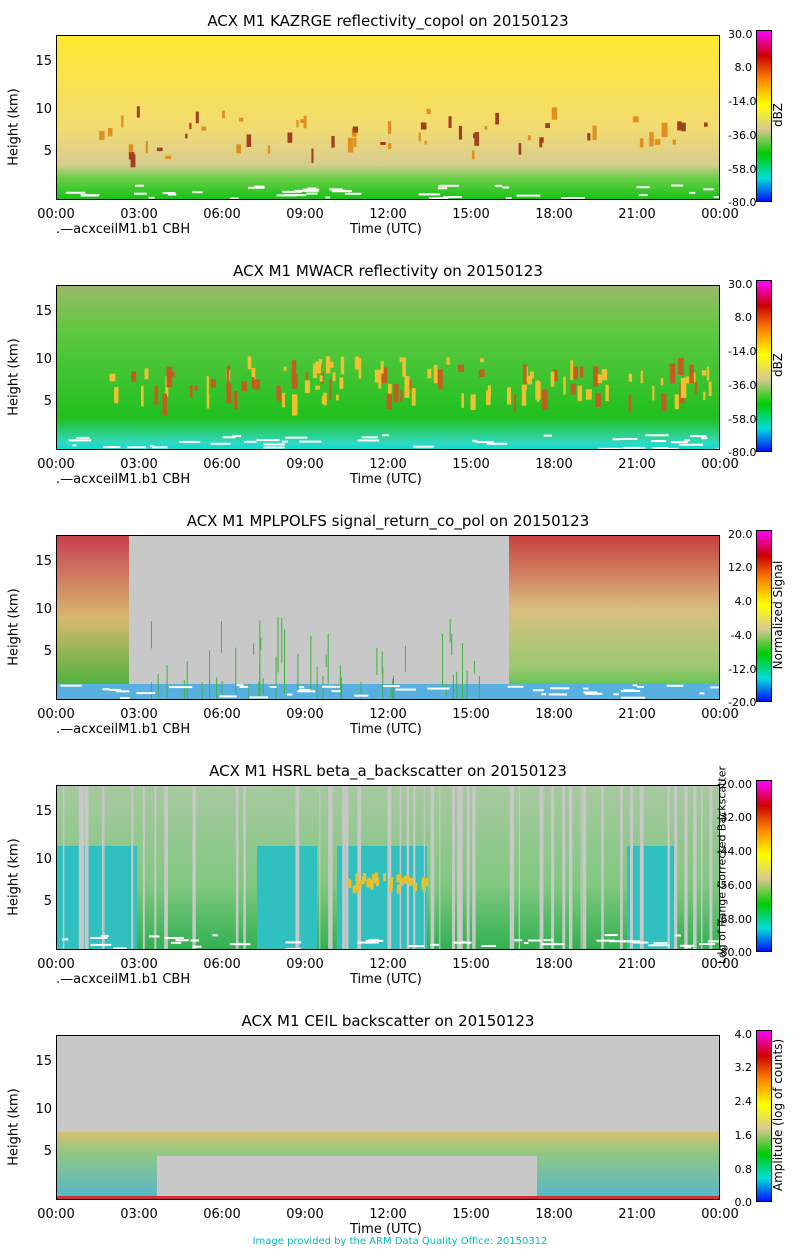  Describe the element at coordinates (764, 366) in the screenshot. I see `colorbar-gradient` at that location.